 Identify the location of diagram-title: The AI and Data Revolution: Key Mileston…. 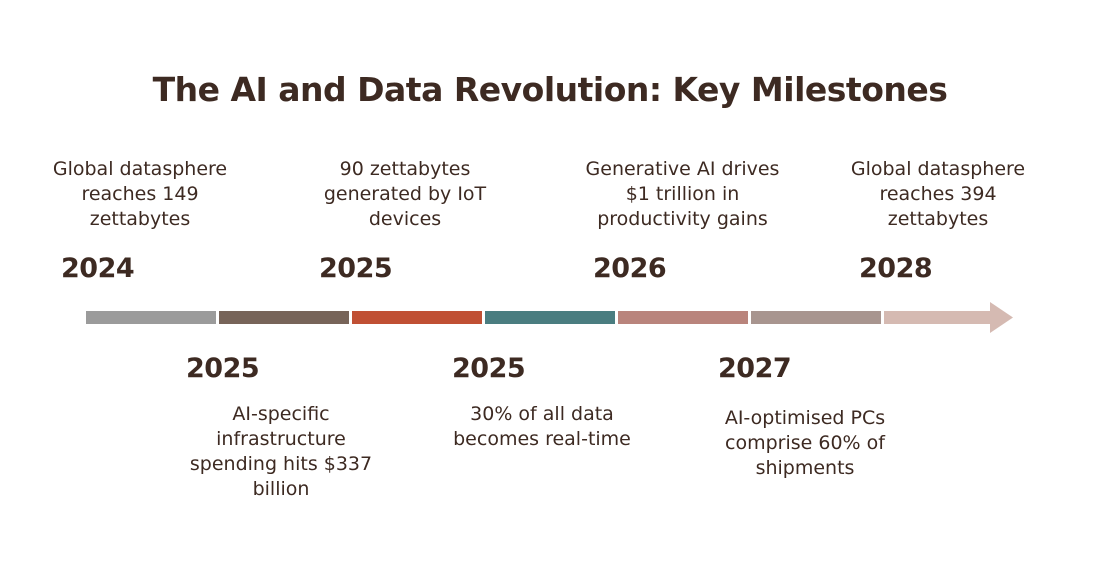
(550, 89).